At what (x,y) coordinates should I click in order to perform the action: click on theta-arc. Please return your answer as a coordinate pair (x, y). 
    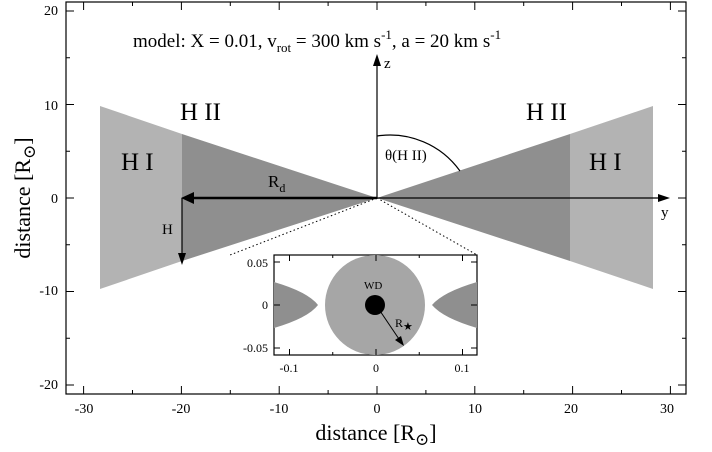
    Looking at the image, I should click on (418, 153).